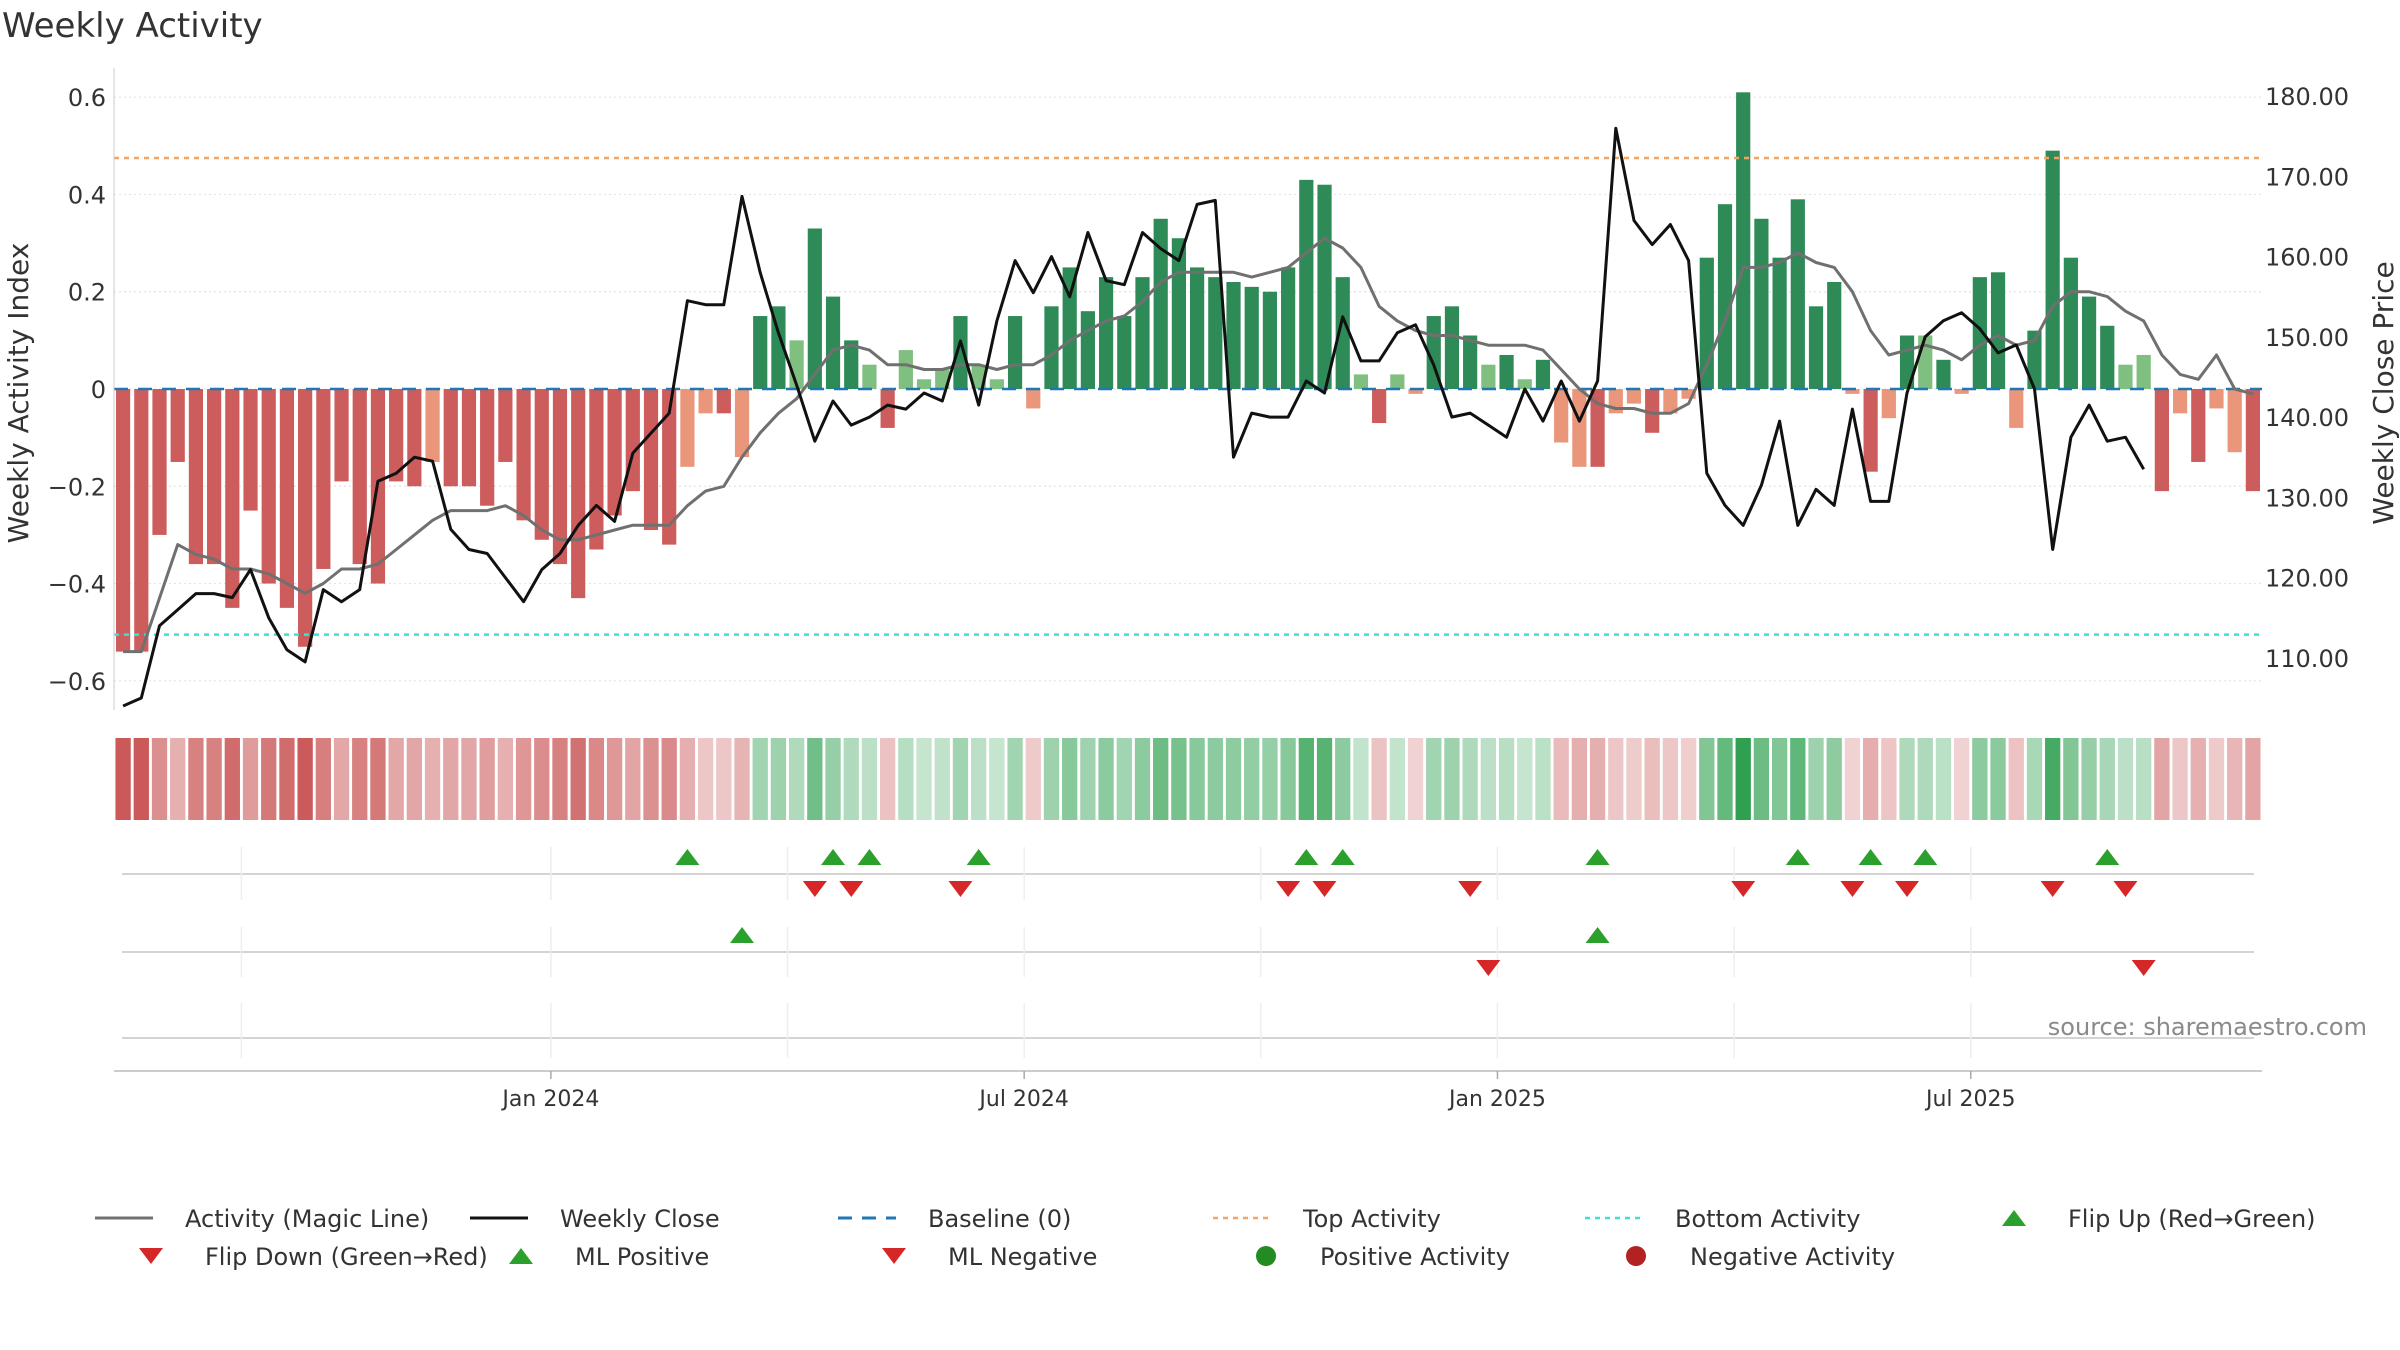 The width and height of the screenshot is (2400, 1350). Describe the element at coordinates (1792, 1257) in the screenshot. I see `legend-label: Negative Activity` at that location.